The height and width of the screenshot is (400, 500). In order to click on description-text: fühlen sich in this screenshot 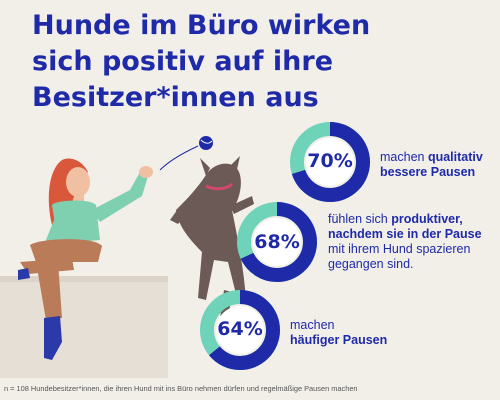, I will do `click(360, 219)`.